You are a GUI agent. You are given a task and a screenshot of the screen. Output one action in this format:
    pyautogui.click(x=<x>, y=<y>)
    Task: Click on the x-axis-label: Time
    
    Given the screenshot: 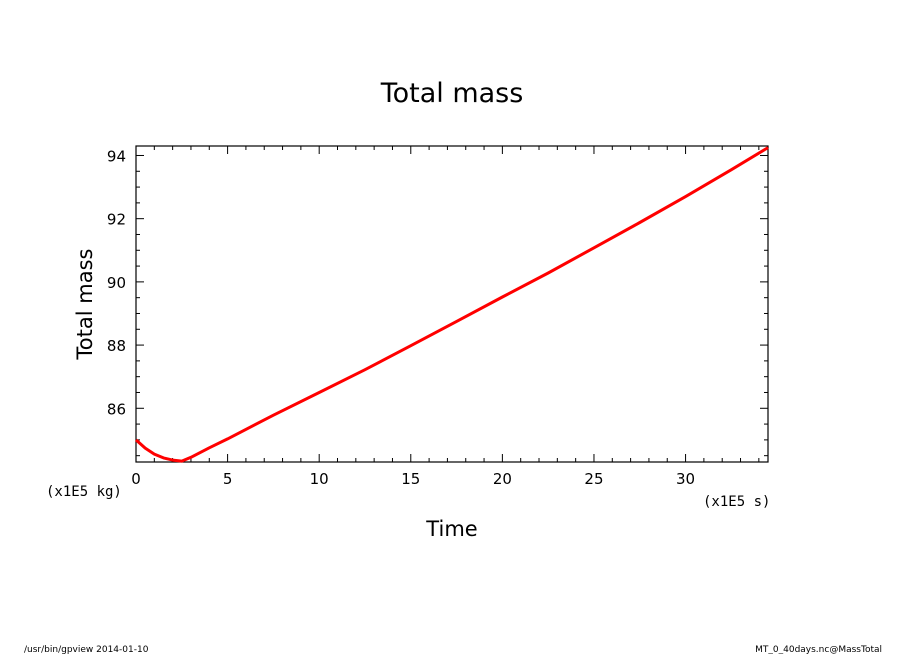 What is the action you would take?
    pyautogui.click(x=451, y=529)
    